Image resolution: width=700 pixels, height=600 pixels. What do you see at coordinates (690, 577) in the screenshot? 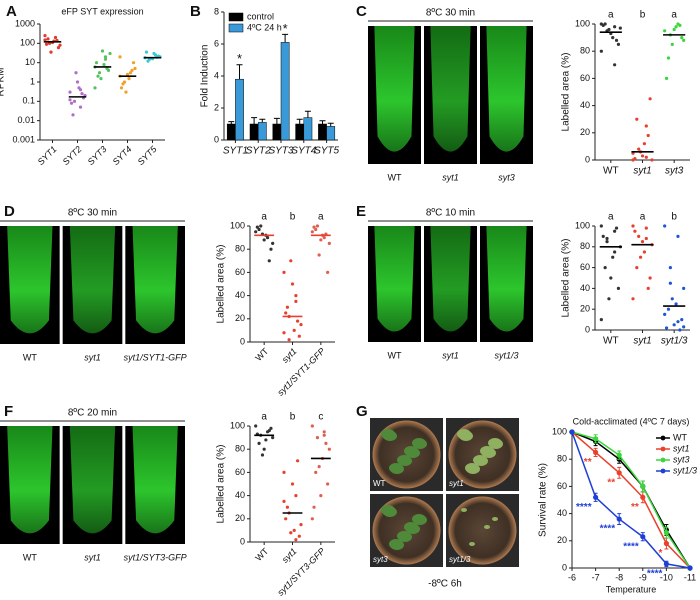
I see `x-tick-label: -11` at bounding box center [690, 577].